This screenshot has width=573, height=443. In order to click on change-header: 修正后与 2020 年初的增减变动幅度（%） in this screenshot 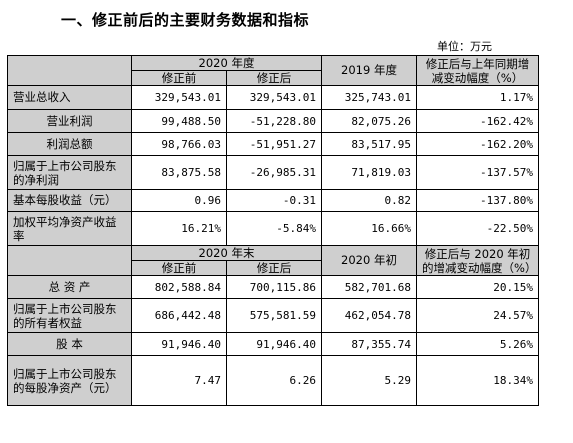, I will do `click(478, 260)`.